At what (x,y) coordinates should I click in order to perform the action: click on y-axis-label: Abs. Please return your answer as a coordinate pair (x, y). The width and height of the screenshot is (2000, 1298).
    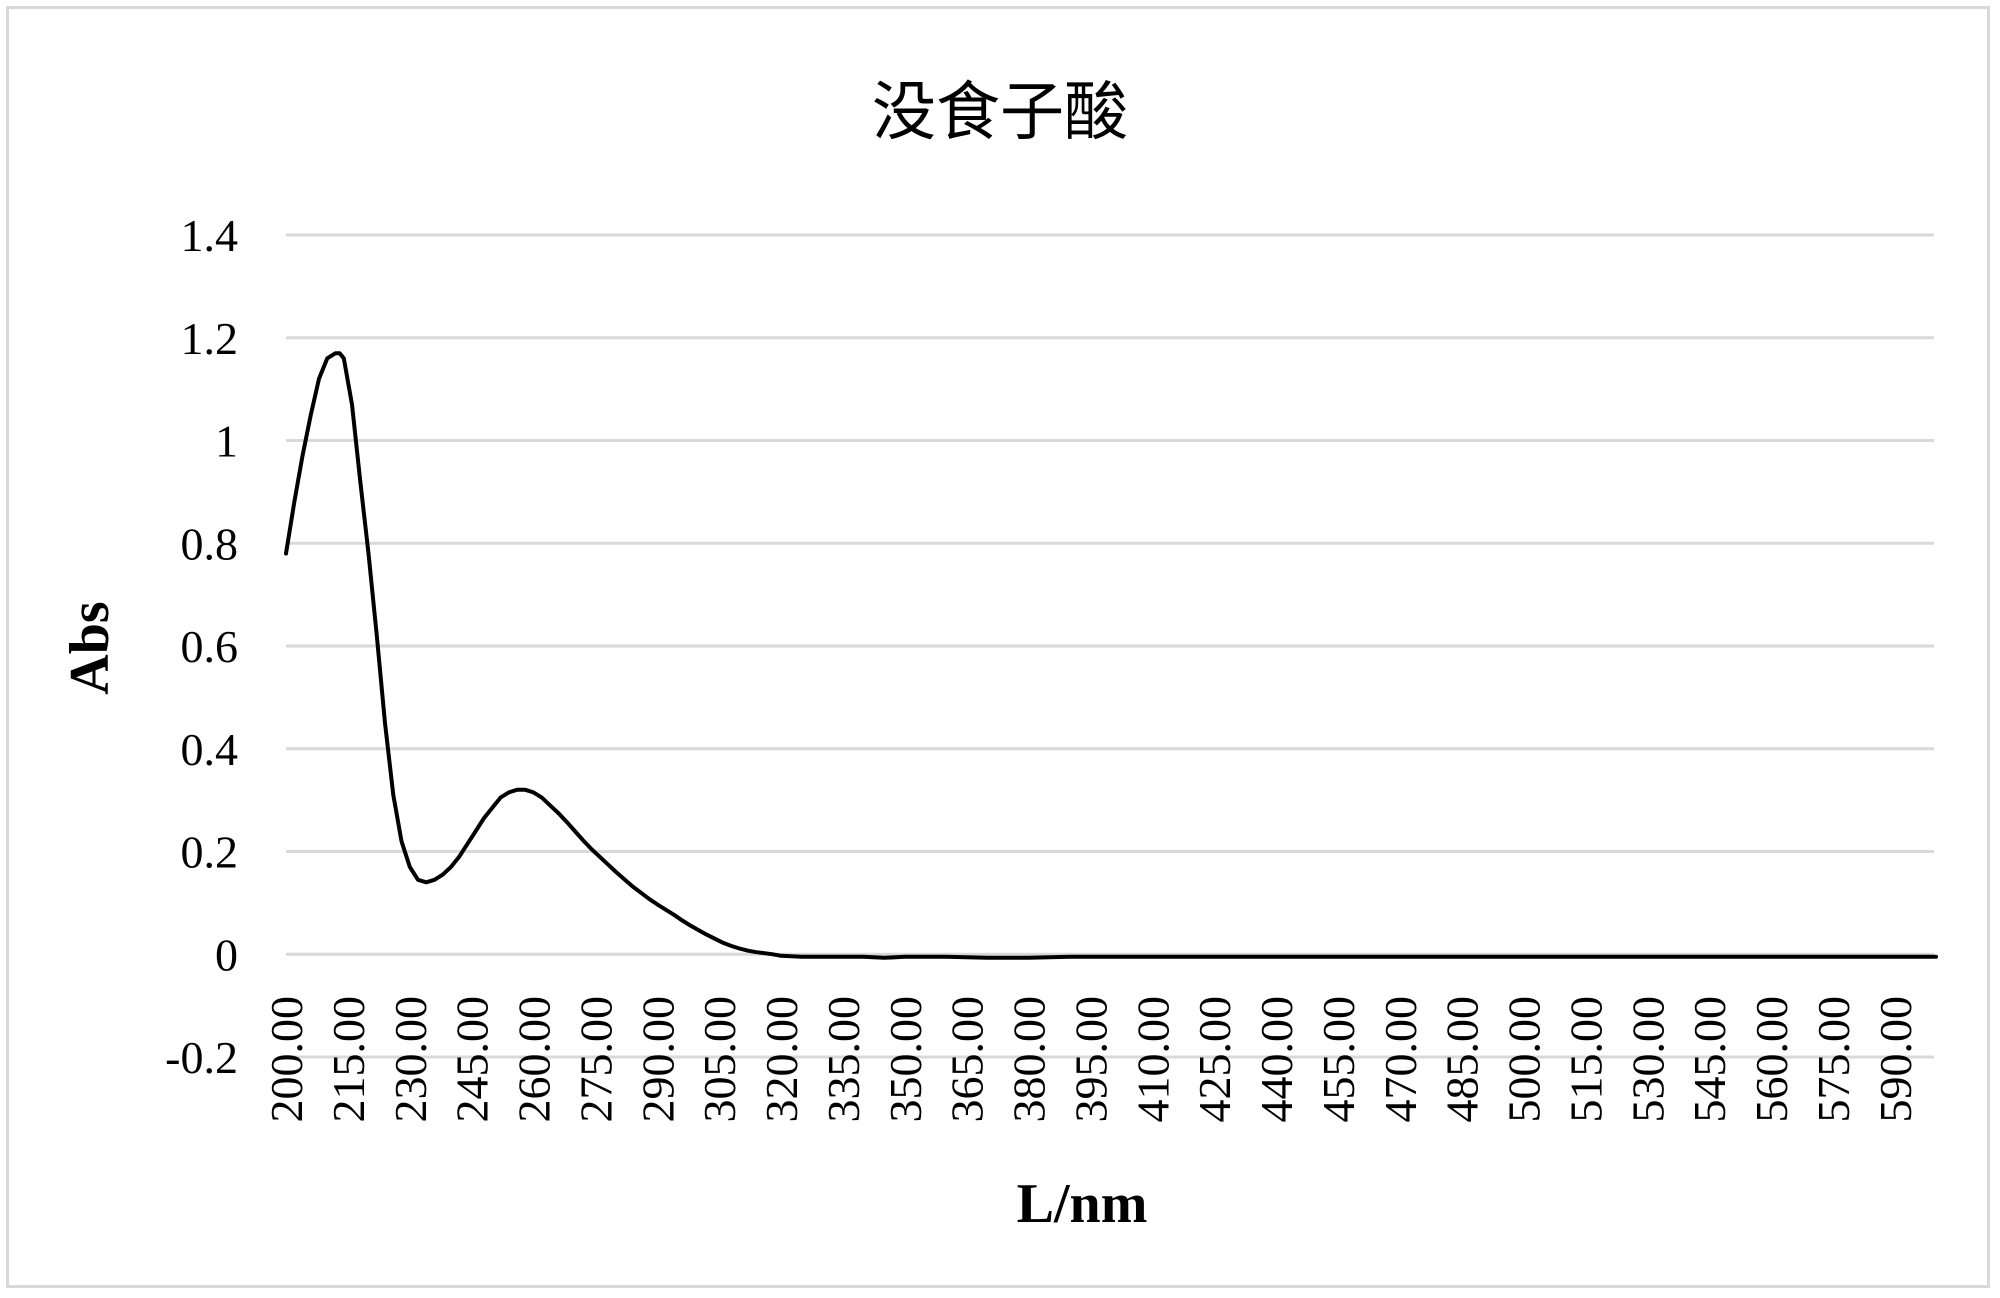
    Looking at the image, I should click on (90, 647).